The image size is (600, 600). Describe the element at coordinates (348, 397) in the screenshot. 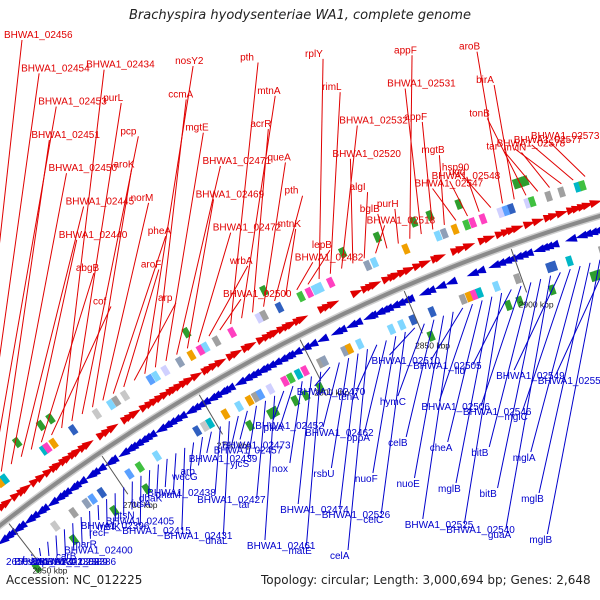

I see `reverse-gene-label: tenA` at that location.